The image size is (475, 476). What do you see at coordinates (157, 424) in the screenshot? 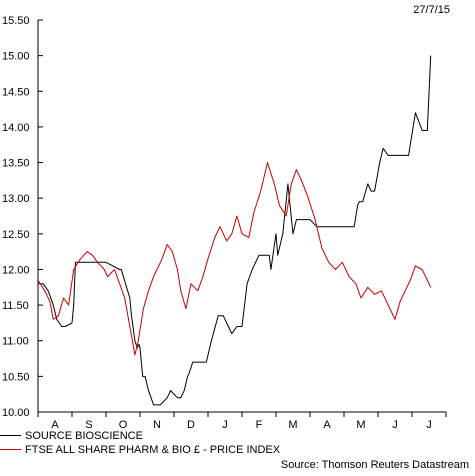
I see `x-tick-label: N` at bounding box center [157, 424].